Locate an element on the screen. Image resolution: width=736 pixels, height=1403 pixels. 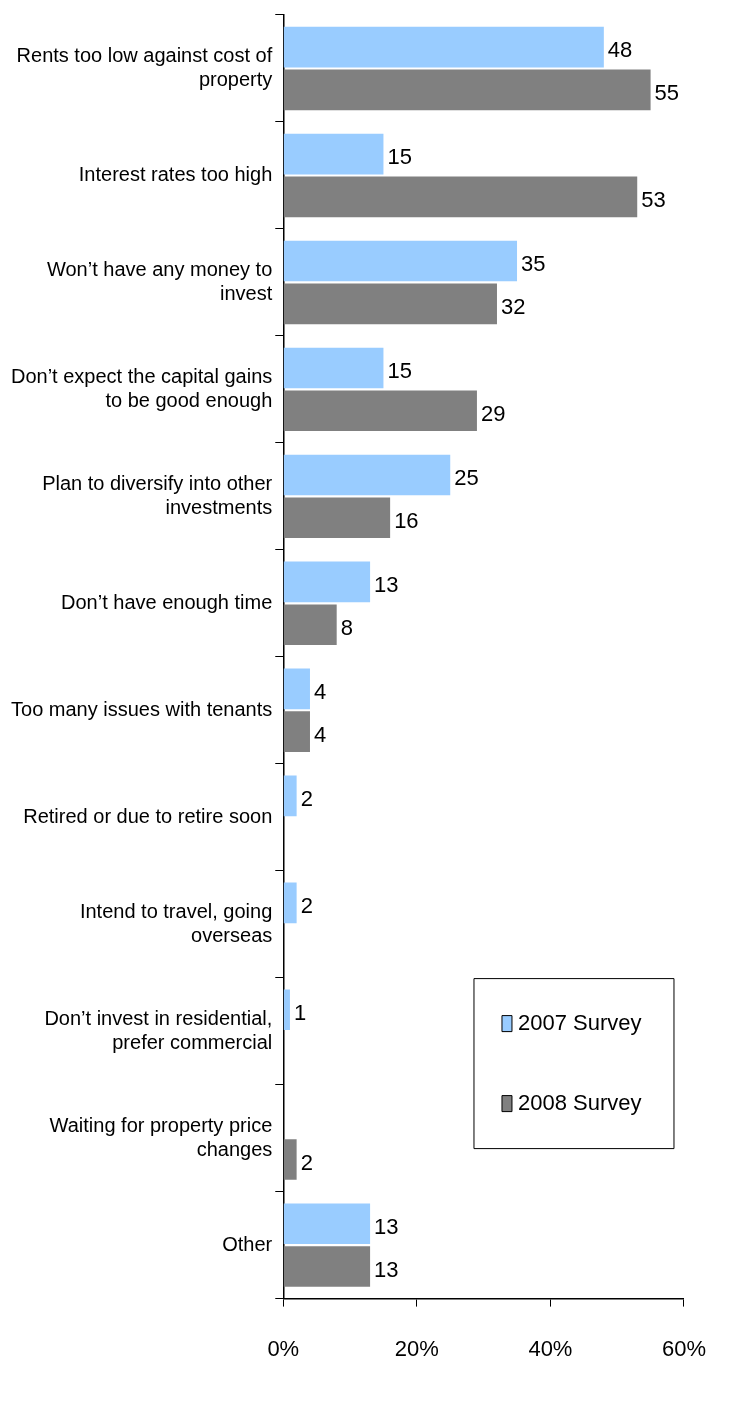
data-label: 16 is located at coordinates (406, 520).